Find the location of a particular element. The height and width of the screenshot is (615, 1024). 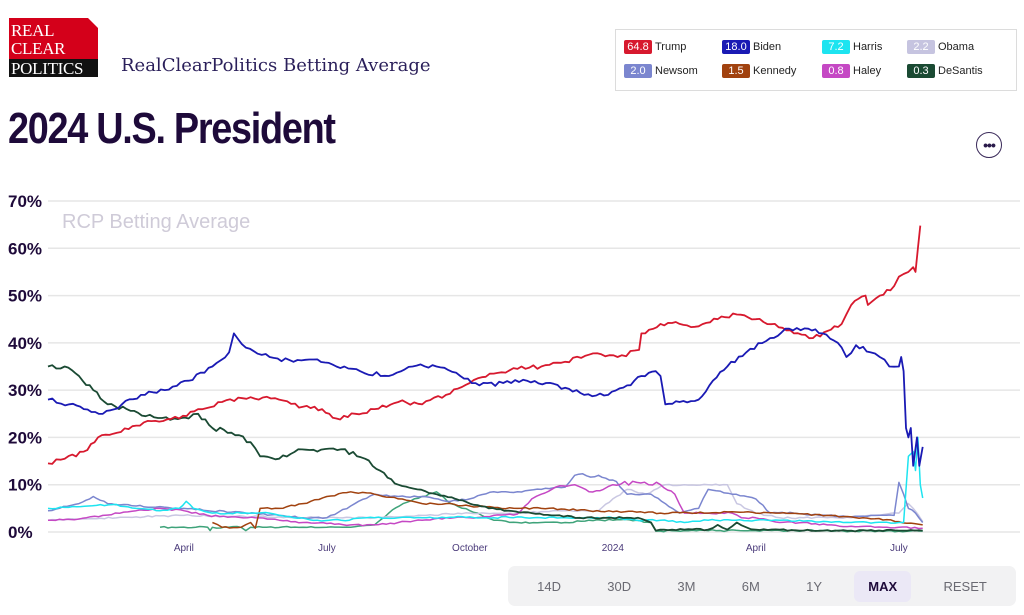

range-selector: 14D 30D 3M 6M 1Y MAX RESET is located at coordinates (762, 586).